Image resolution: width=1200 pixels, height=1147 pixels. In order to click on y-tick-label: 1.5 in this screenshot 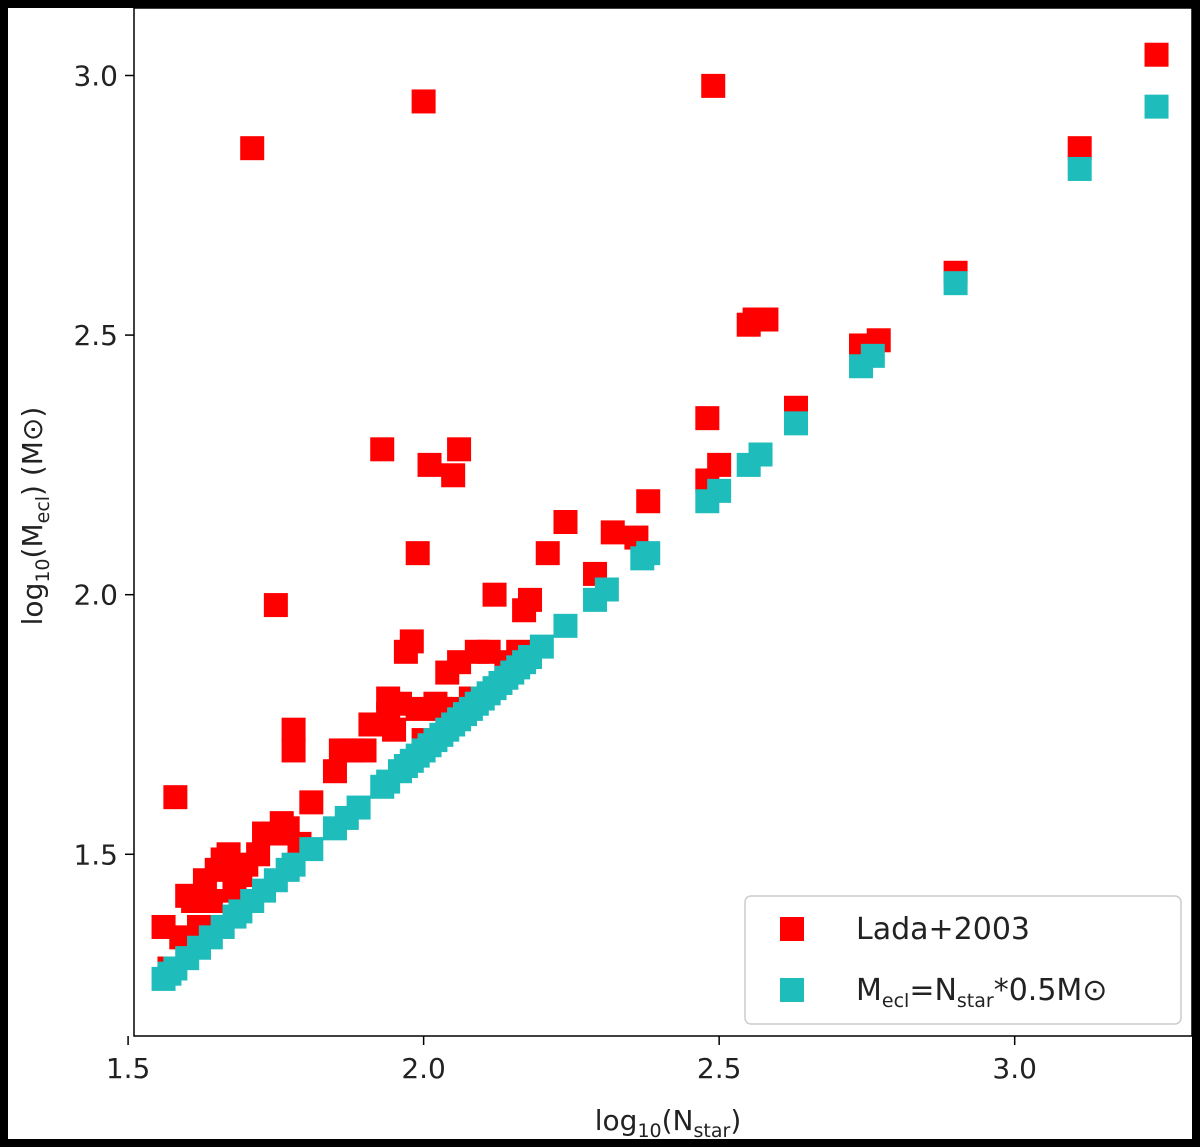, I will do `click(95, 854)`.